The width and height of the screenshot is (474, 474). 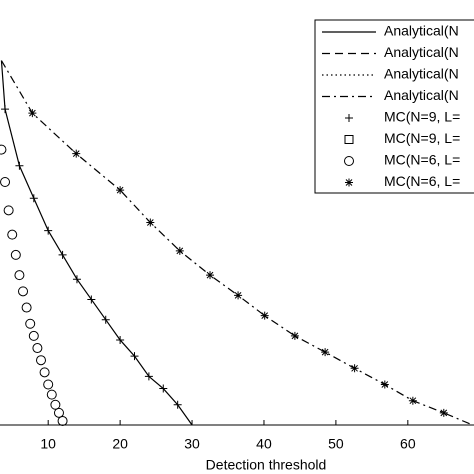 What do you see at coordinates (120, 444) in the screenshot?
I see `x-tick-label: 20` at bounding box center [120, 444].